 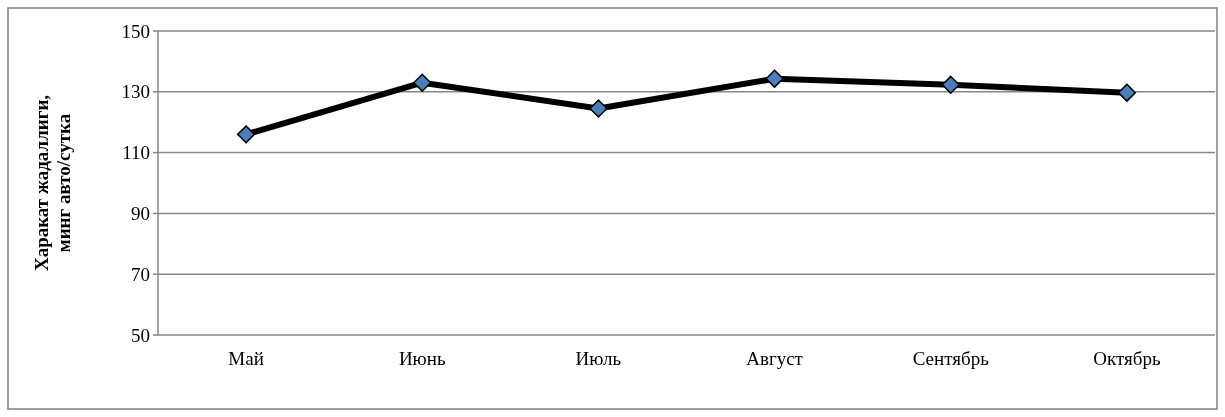 What do you see at coordinates (52, 183) in the screenshot?
I see `y-axis-title: Харакат жадаллиги, минг авто/сутка` at bounding box center [52, 183].